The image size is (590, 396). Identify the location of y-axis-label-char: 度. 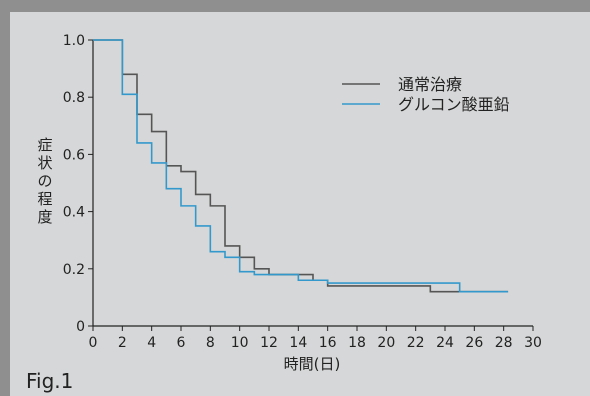
(44, 217).